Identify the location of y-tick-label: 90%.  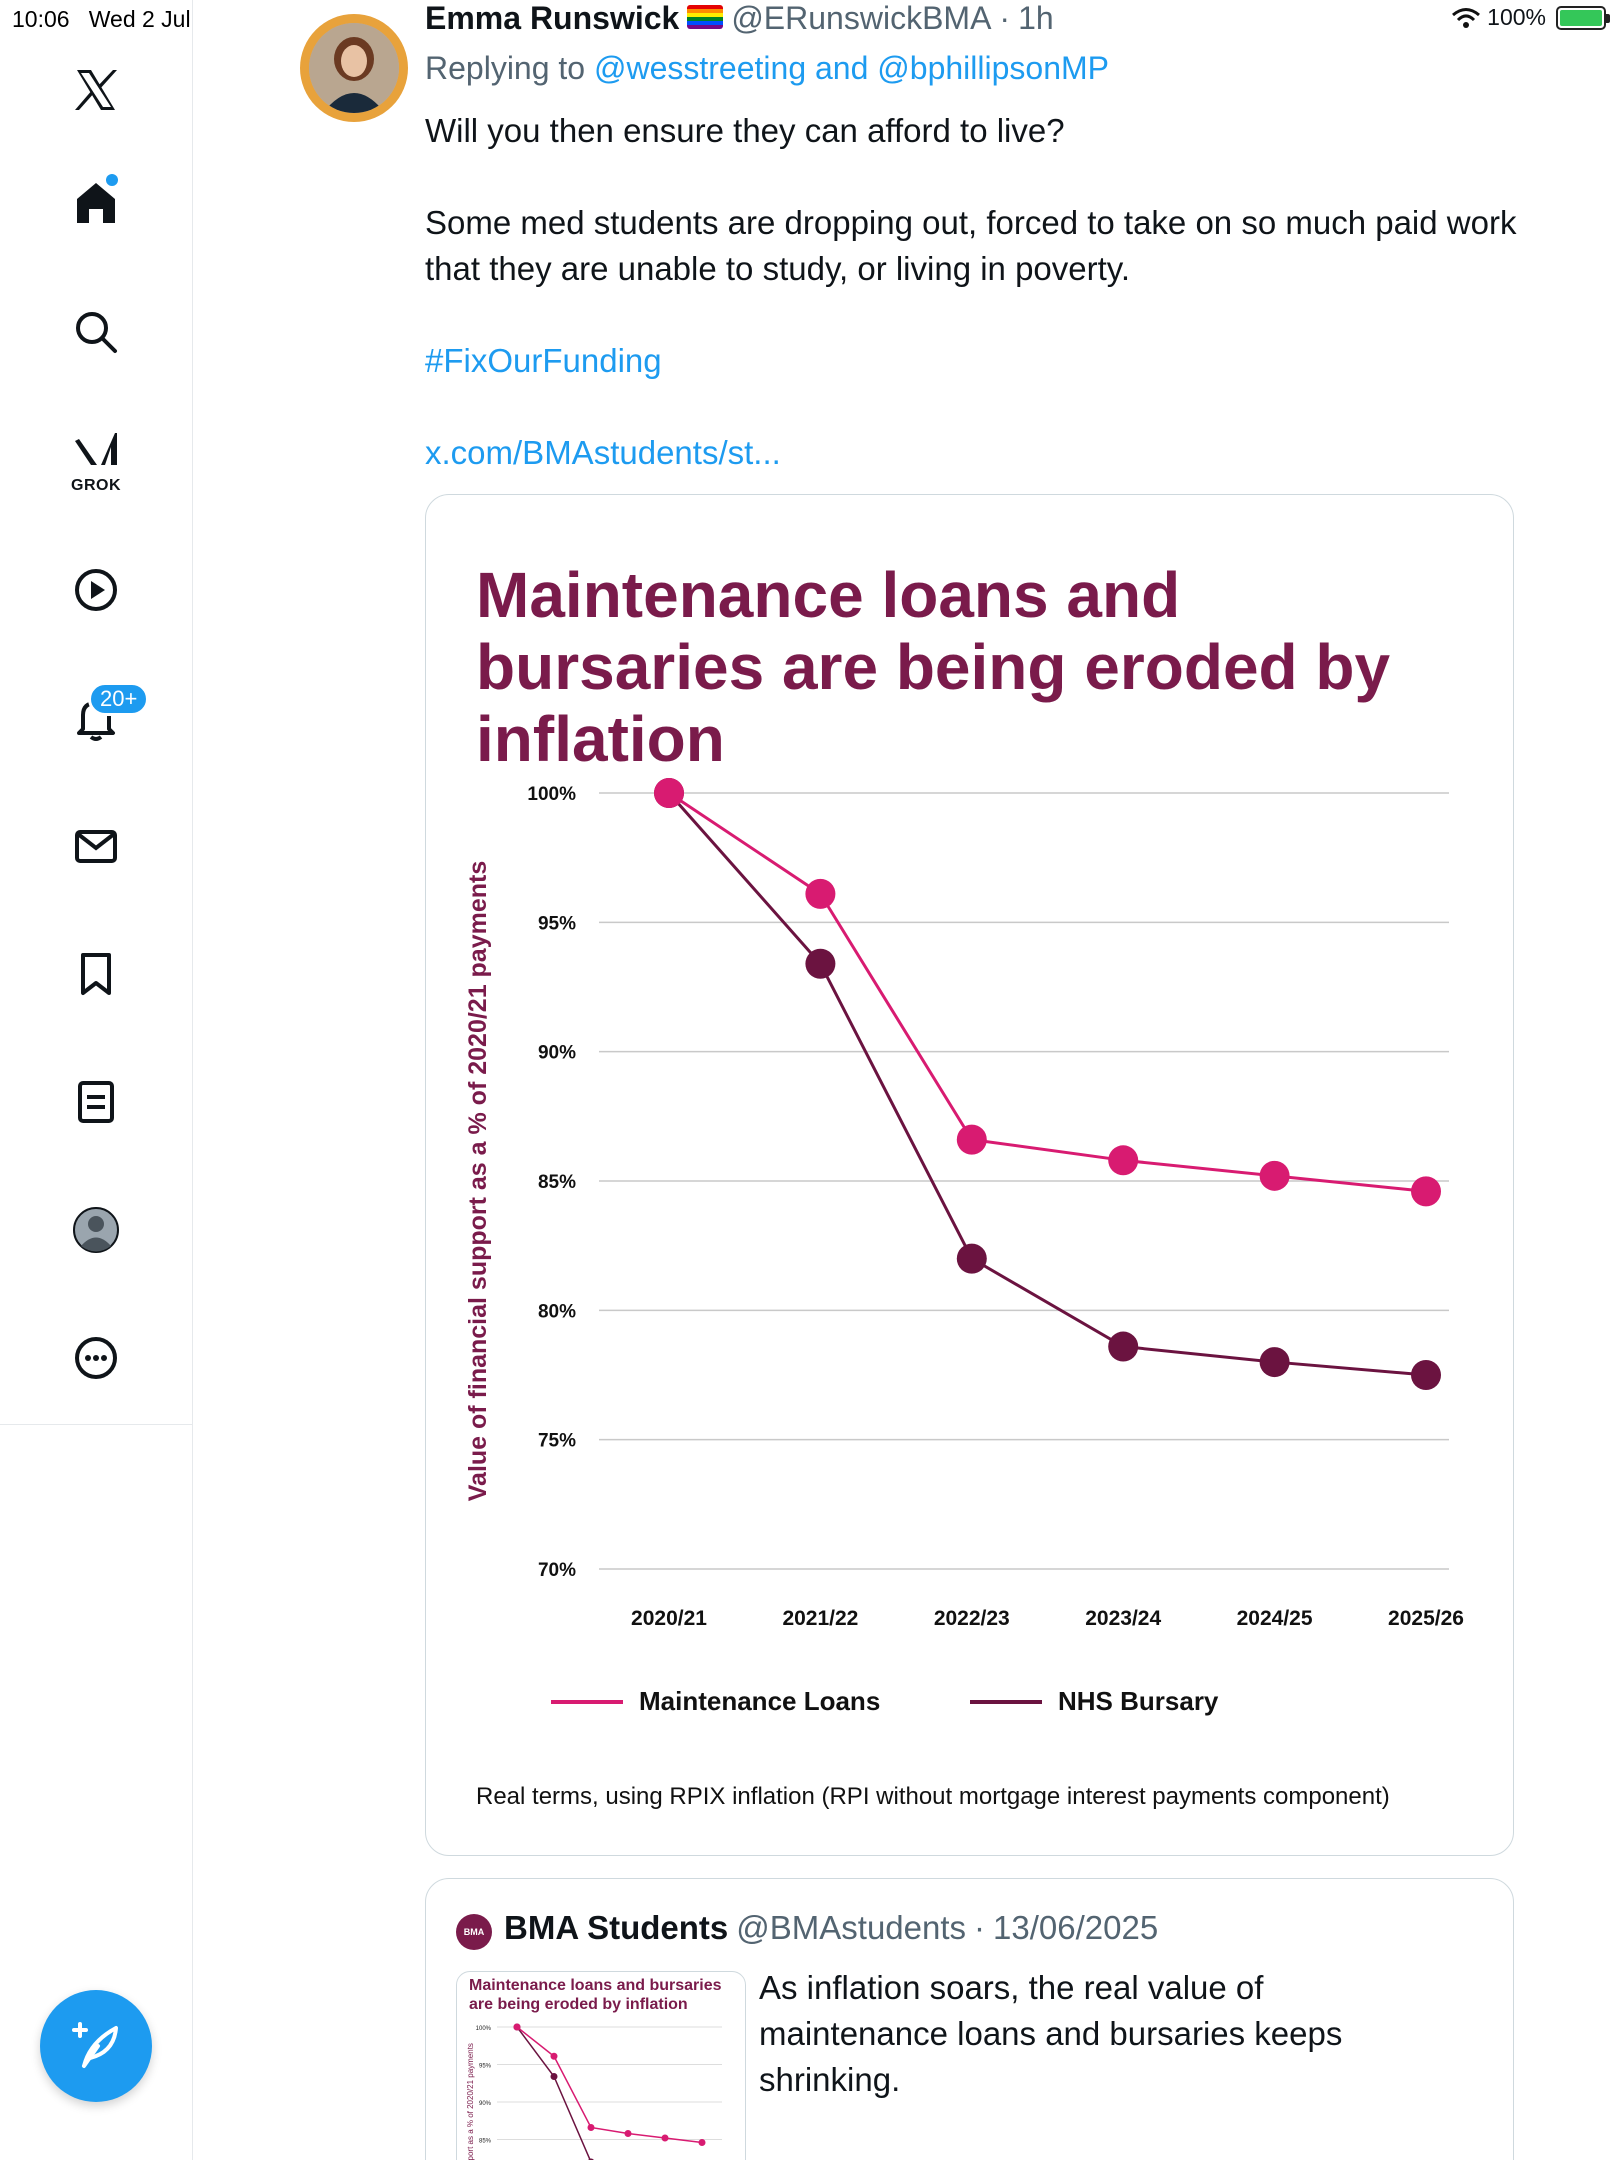
(557, 1053).